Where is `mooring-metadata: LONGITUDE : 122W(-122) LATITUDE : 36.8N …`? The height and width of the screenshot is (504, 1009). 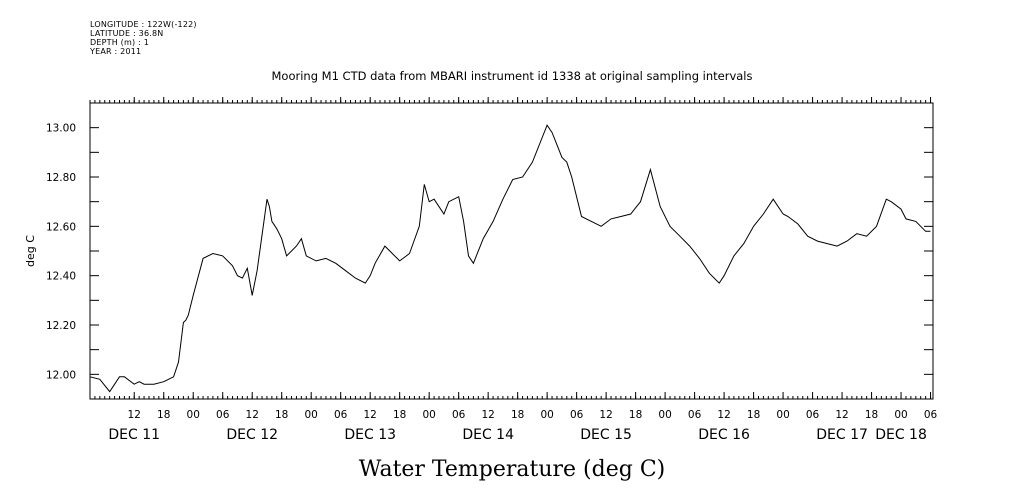 mooring-metadata: LONGITUDE : 122W(-122) LATITUDE : 36.8N … is located at coordinates (143, 38).